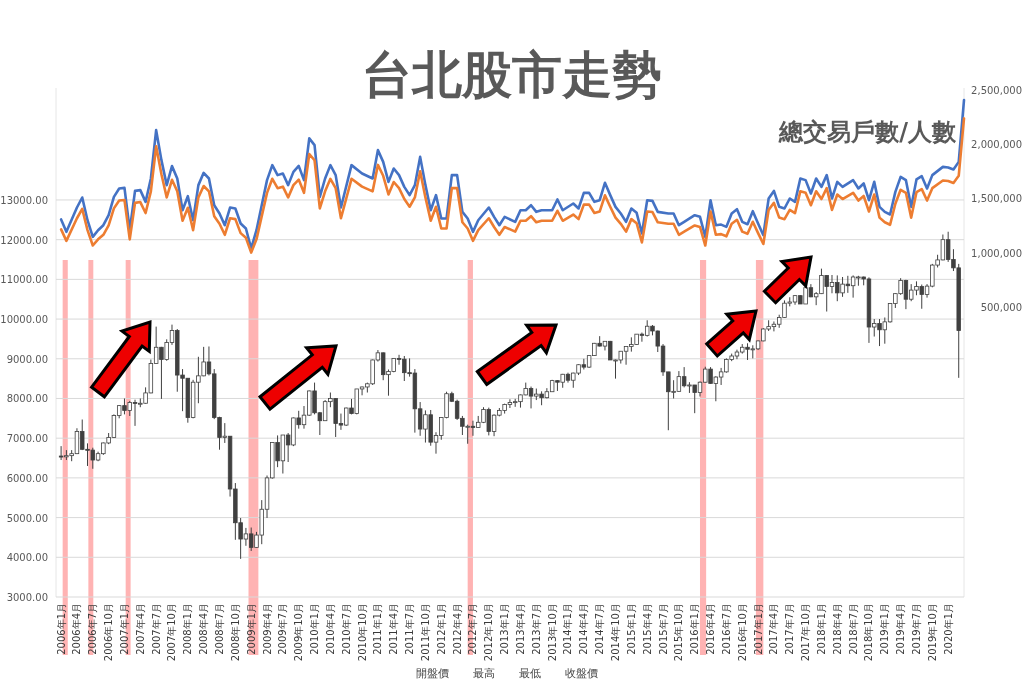  Describe the element at coordinates (251, 629) in the screenshot. I see `x-tick-label: 2009年1月` at that location.